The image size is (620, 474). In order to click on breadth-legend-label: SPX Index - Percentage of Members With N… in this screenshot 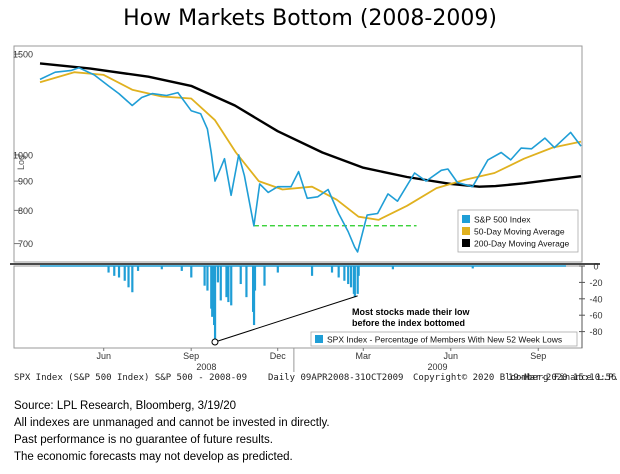, I will do `click(444, 340)`.